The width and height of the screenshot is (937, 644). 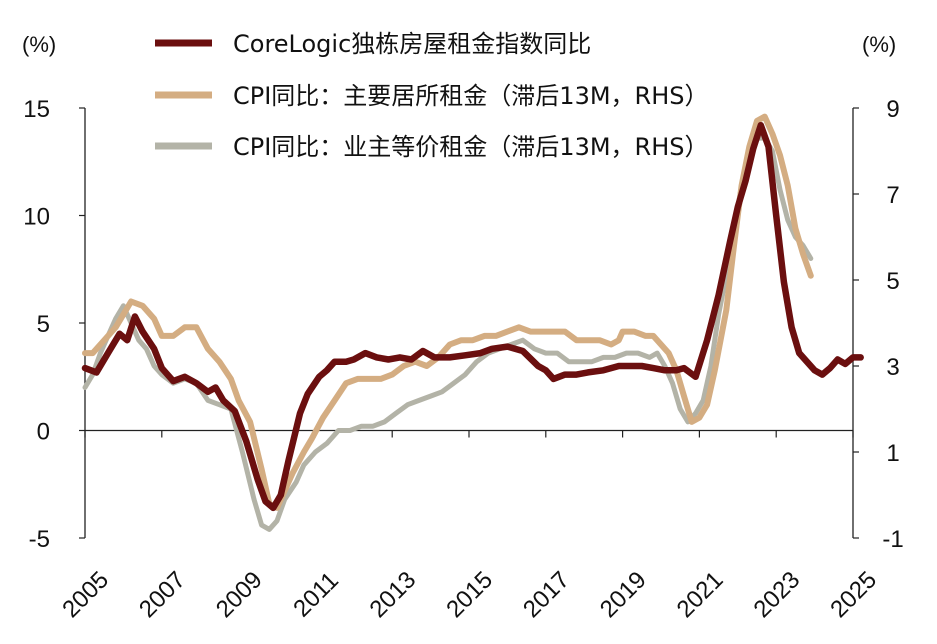 I want to click on legend-item-corelogic: CoreLogic独栋房屋租金指数同比, so click(x=373, y=44).